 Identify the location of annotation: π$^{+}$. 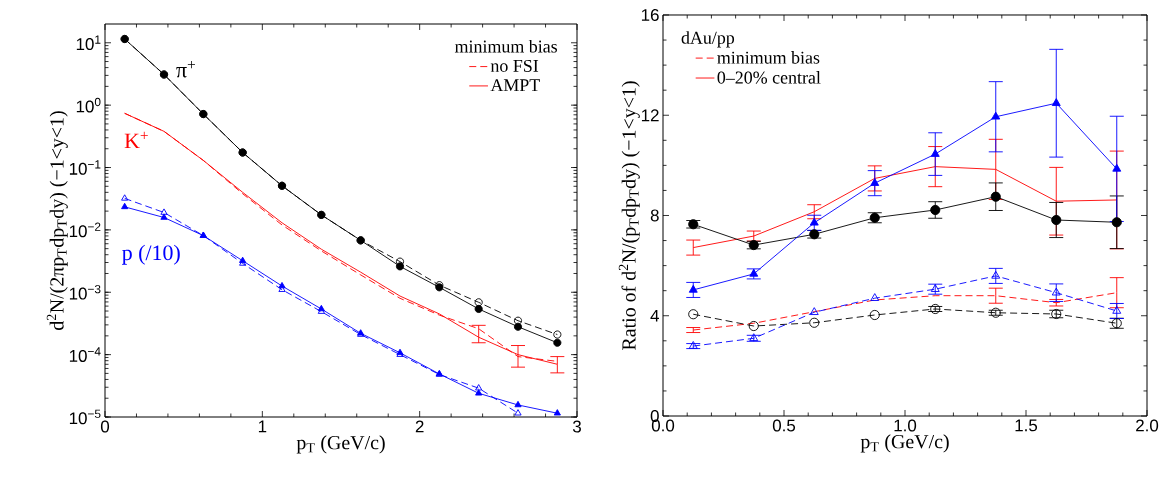
(185, 69).